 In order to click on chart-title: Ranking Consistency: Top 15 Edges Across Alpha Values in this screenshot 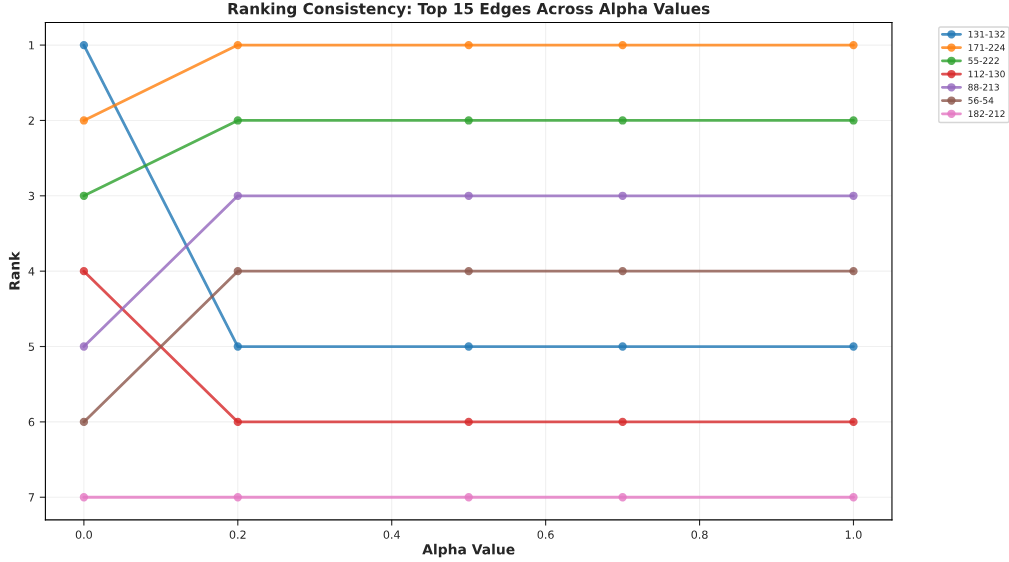, I will do `click(469, 10)`.